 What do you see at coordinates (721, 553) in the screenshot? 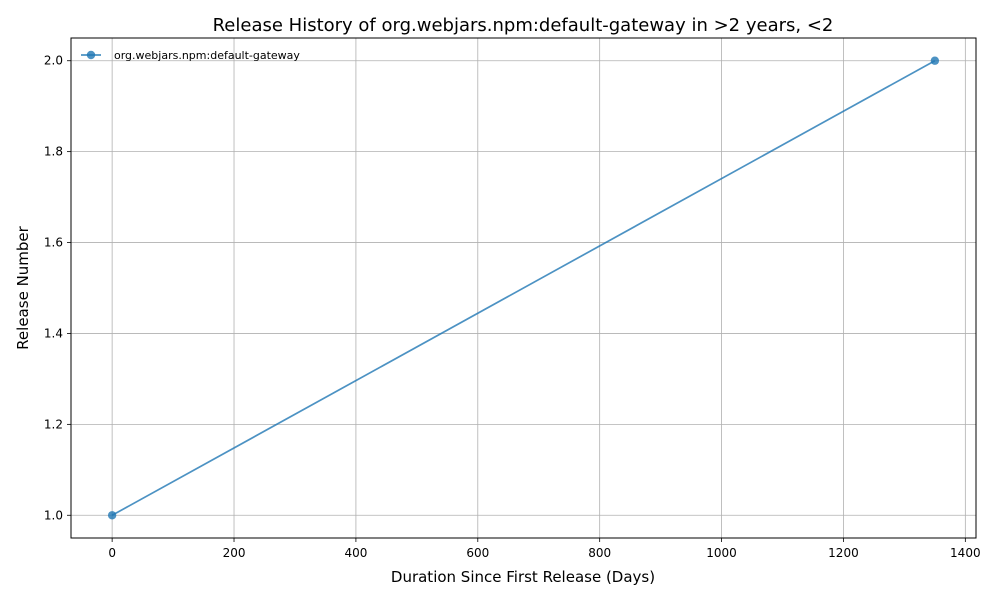
I see `x-tick-label: 1000` at bounding box center [721, 553].